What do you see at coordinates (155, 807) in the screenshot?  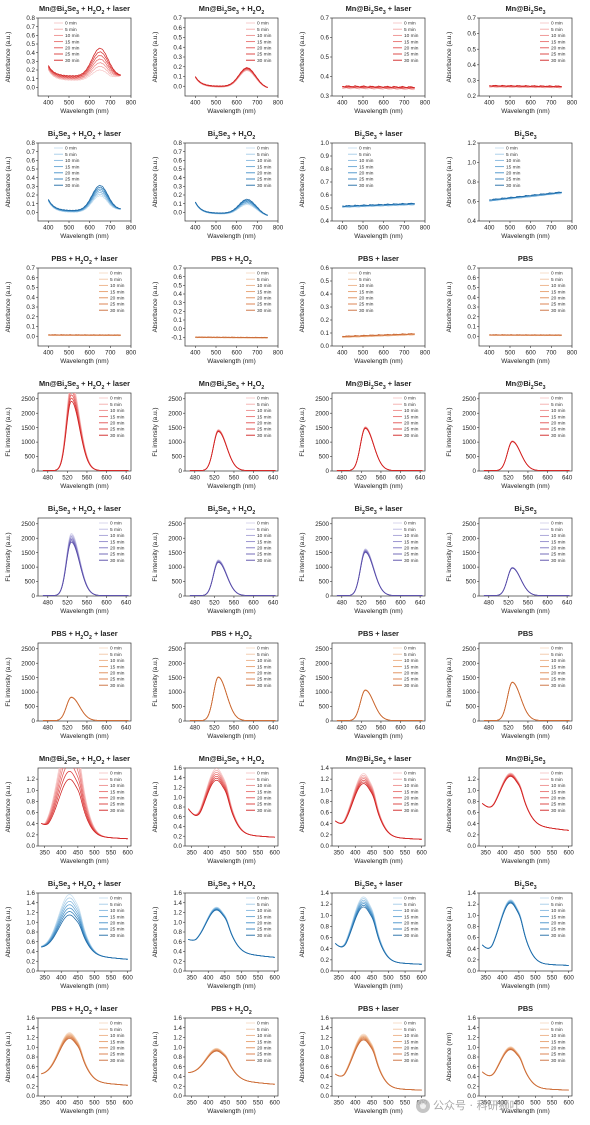 I see `y-axis-label: Absorbance (a.u.)` at bounding box center [155, 807].